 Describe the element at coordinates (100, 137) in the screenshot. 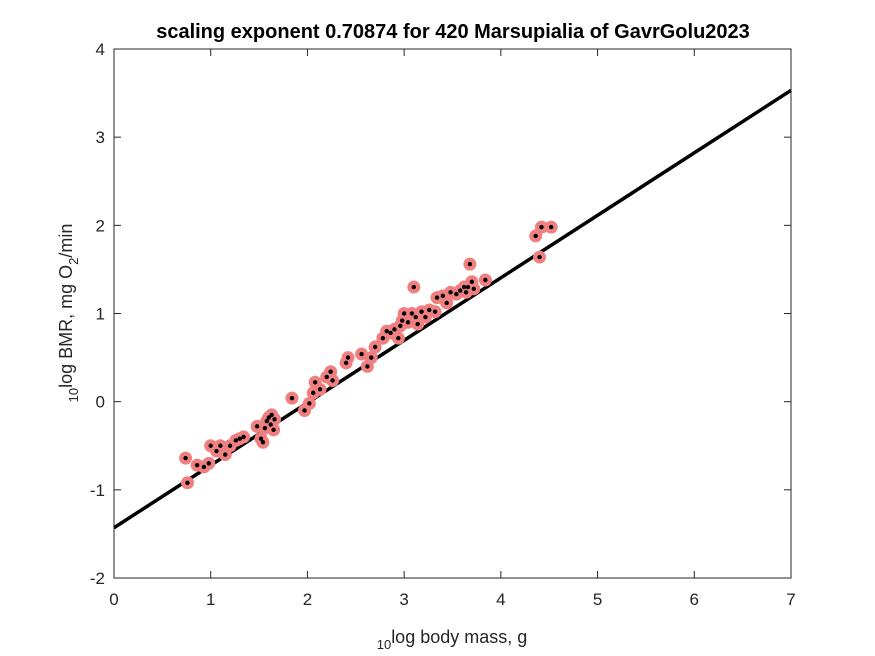

I see `y-tick-label: 3` at that location.